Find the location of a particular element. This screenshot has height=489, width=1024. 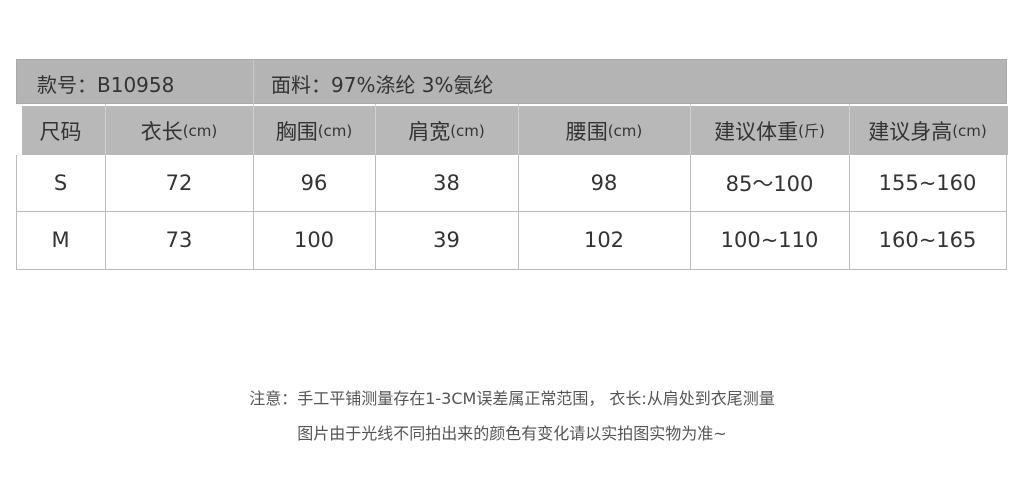

column-header: 胸围 (cm) is located at coordinates (314, 130).